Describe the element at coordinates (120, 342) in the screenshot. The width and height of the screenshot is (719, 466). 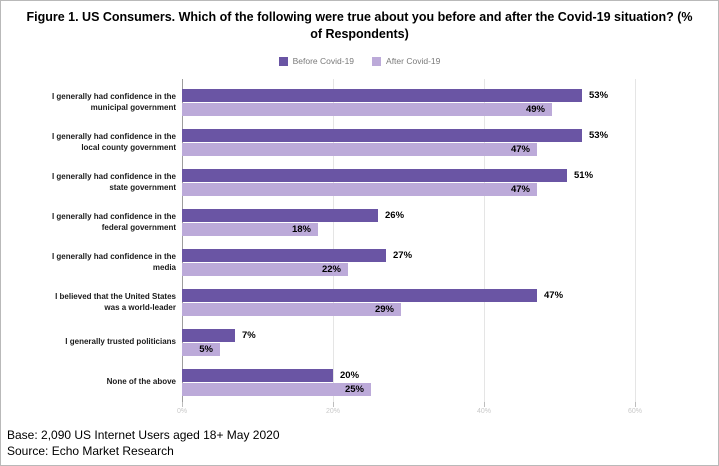
I see `category-label: I generally trusted politicians` at that location.